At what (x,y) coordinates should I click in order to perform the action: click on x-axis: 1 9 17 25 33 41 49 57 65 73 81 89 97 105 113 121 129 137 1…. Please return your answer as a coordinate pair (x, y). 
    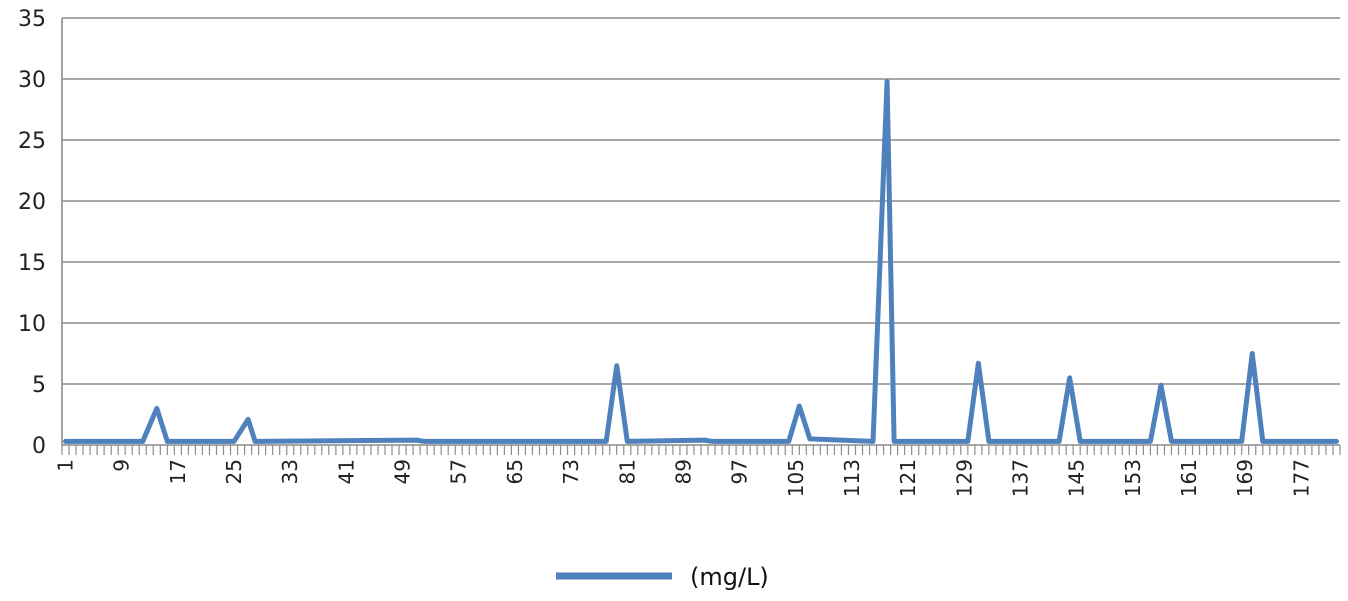
    Looking at the image, I should click on (697, 470).